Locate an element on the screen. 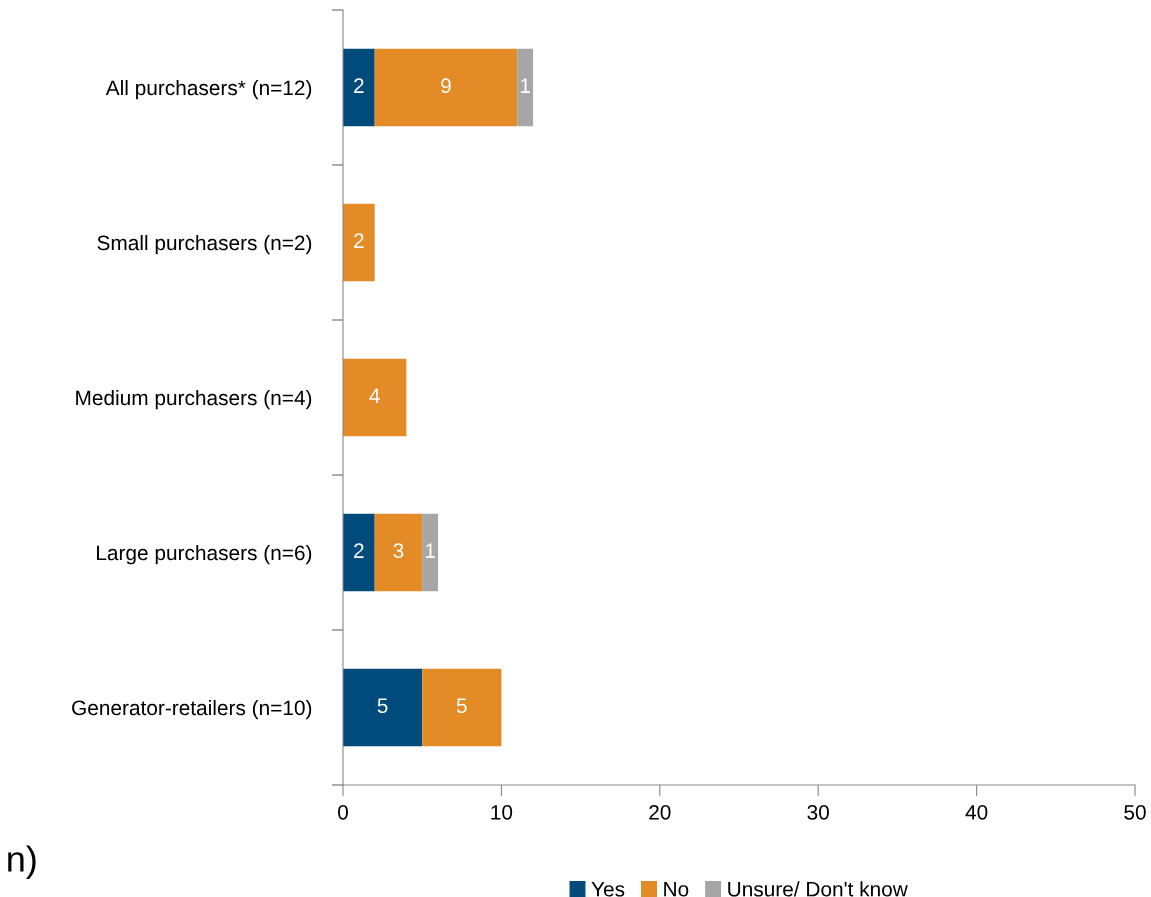  x-tick-label: 30 is located at coordinates (818, 812).